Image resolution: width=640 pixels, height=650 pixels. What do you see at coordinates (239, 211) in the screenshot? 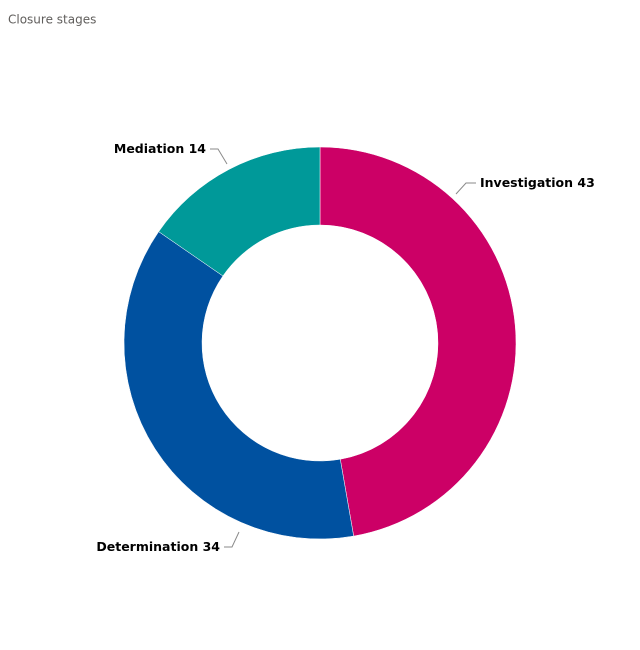
I see `donut-slice` at bounding box center [239, 211].